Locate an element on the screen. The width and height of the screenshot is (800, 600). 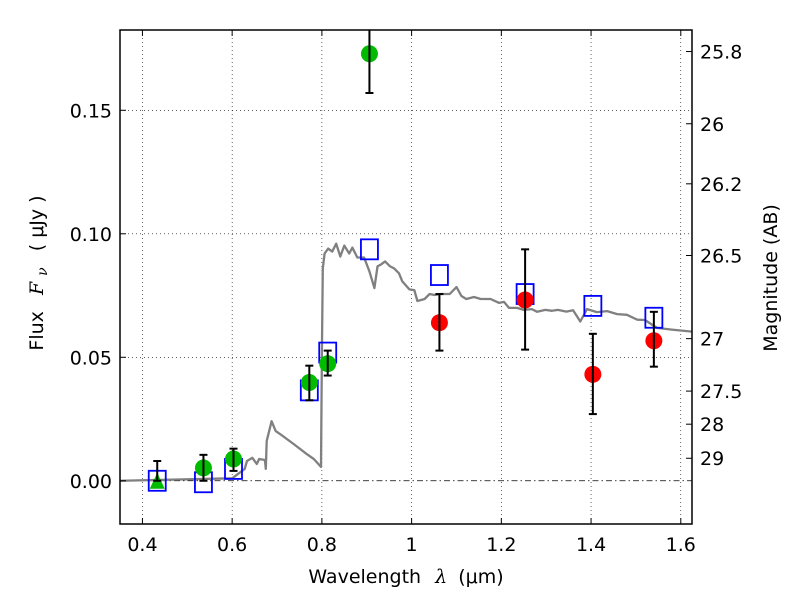
y-axis-label-subscript: ν is located at coordinates (43, 271).